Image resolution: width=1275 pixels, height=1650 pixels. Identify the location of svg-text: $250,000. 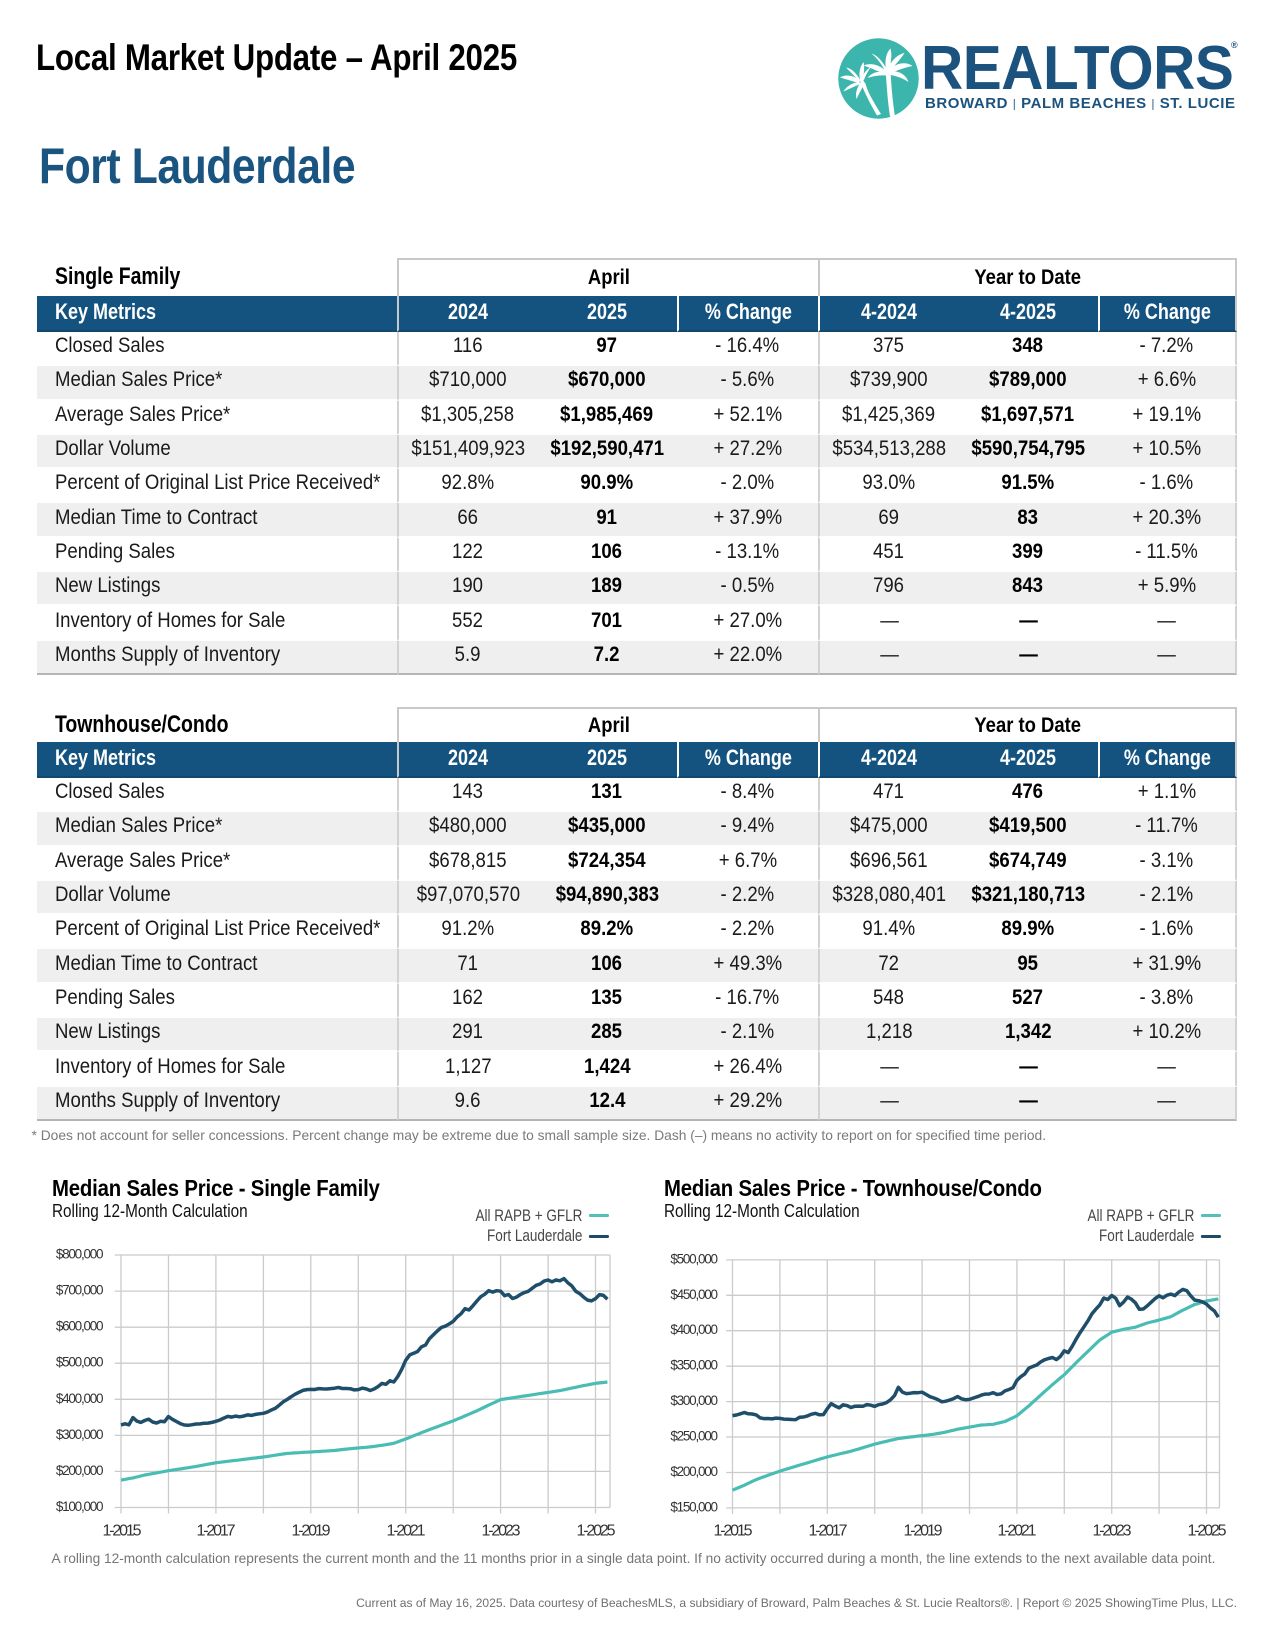
(694, 1436).